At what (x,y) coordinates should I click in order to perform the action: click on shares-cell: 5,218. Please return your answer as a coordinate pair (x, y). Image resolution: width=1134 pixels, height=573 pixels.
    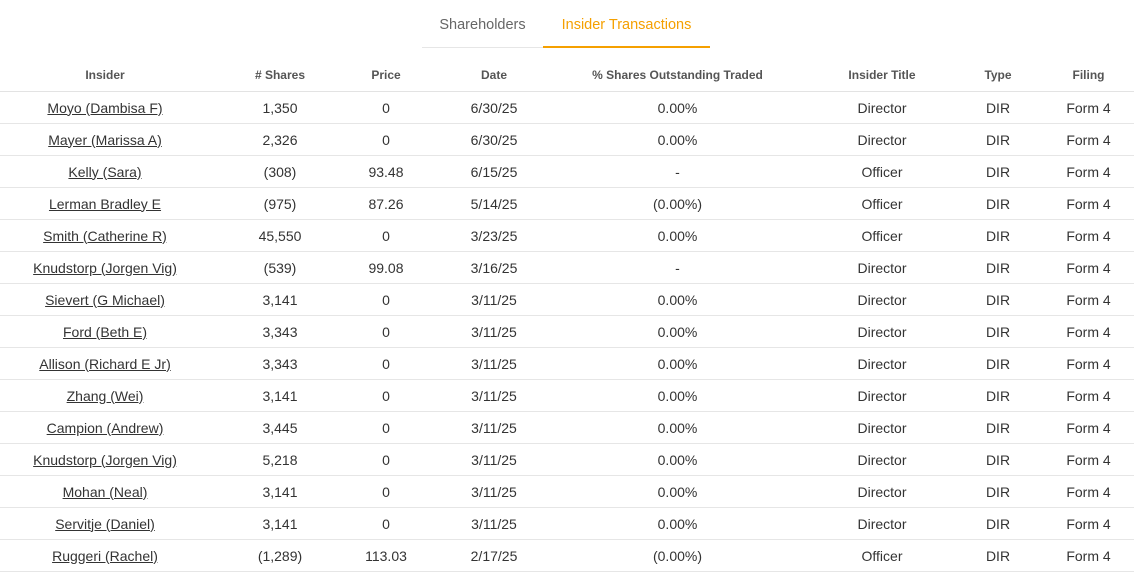
    Looking at the image, I should click on (269, 459).